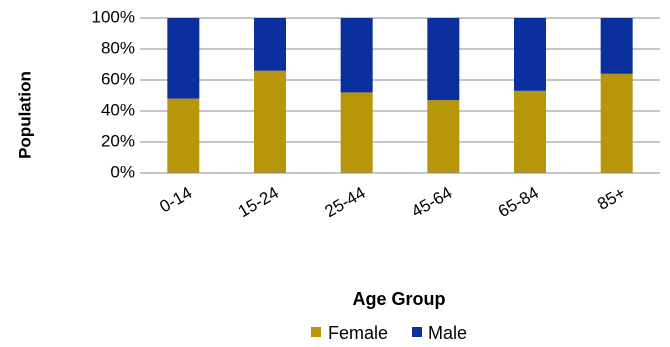 The image size is (670, 347). I want to click on bar-female-85+, so click(616, 123).